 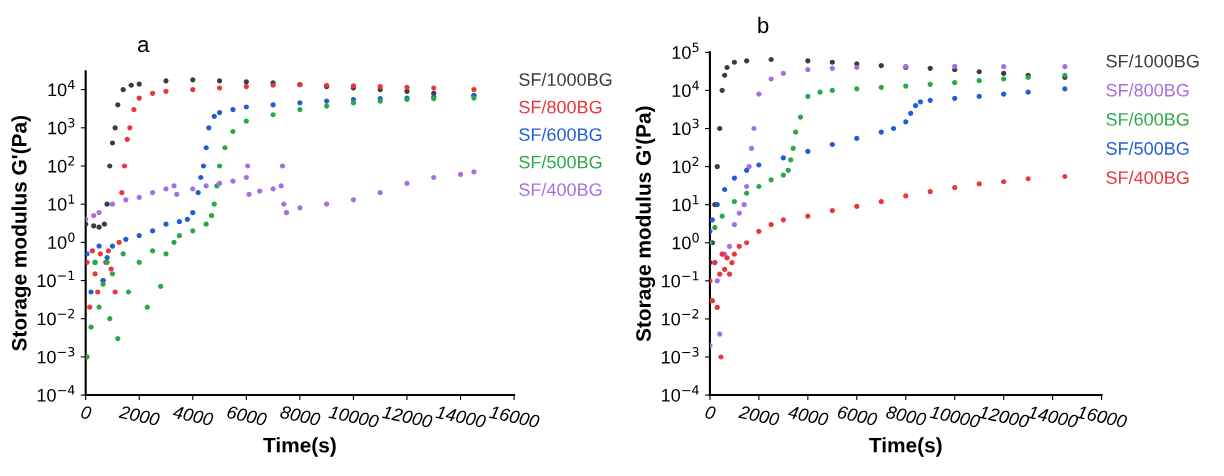 What do you see at coordinates (763, 25) in the screenshot?
I see `chart-title: b` at bounding box center [763, 25].